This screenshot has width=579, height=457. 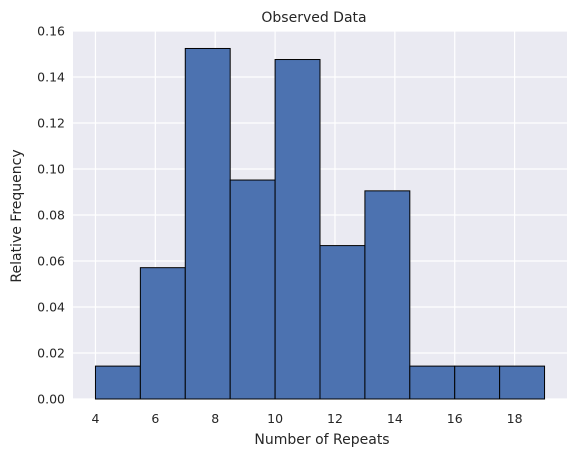 What do you see at coordinates (215, 418) in the screenshot?
I see `x-tick-label: 8` at bounding box center [215, 418].